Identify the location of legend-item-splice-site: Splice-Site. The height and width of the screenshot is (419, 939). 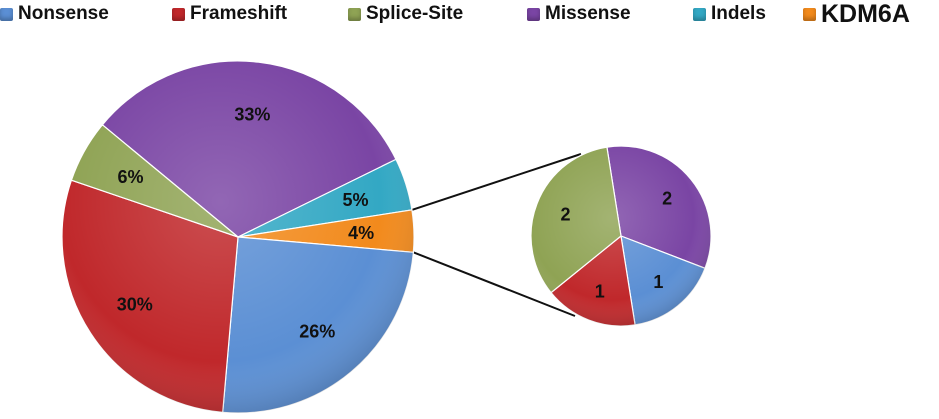
(405, 14).